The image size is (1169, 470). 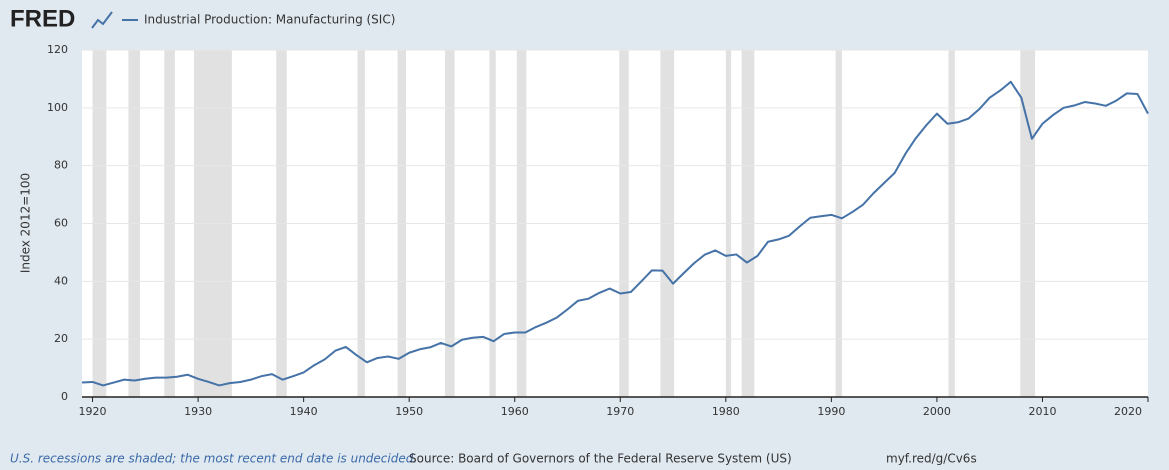 What do you see at coordinates (620, 411) in the screenshot?
I see `x-tick-label: 1970` at bounding box center [620, 411].